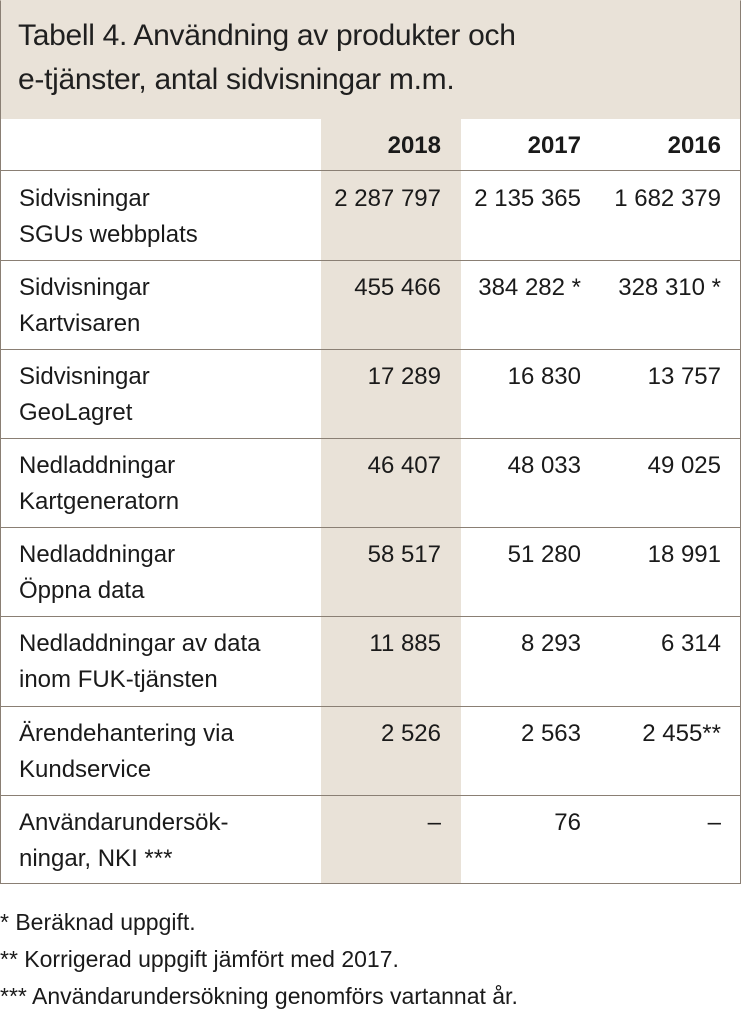  I want to click on value-2017: 384 282 *, so click(529, 287).